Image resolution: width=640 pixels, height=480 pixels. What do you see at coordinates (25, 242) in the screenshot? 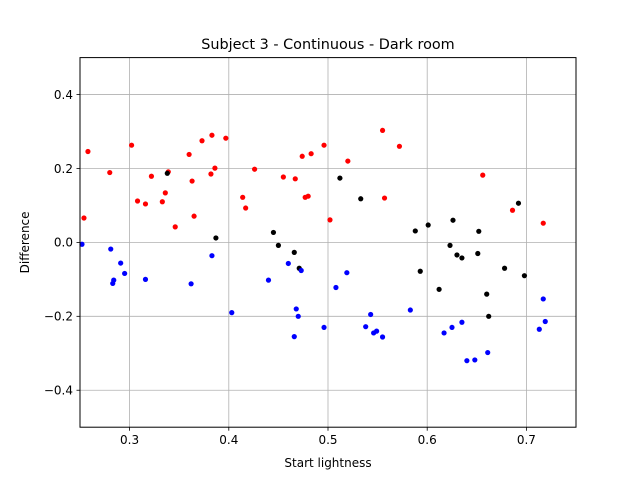
I see `y-axis-label: Difference` at bounding box center [25, 242].